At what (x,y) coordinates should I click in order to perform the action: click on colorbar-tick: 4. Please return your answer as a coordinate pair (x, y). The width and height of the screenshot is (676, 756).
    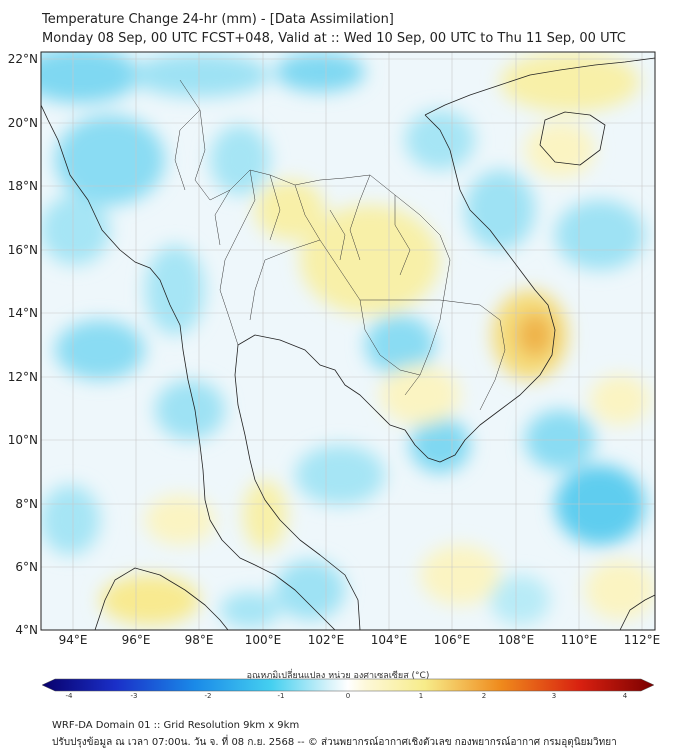
    Looking at the image, I should click on (625, 696).